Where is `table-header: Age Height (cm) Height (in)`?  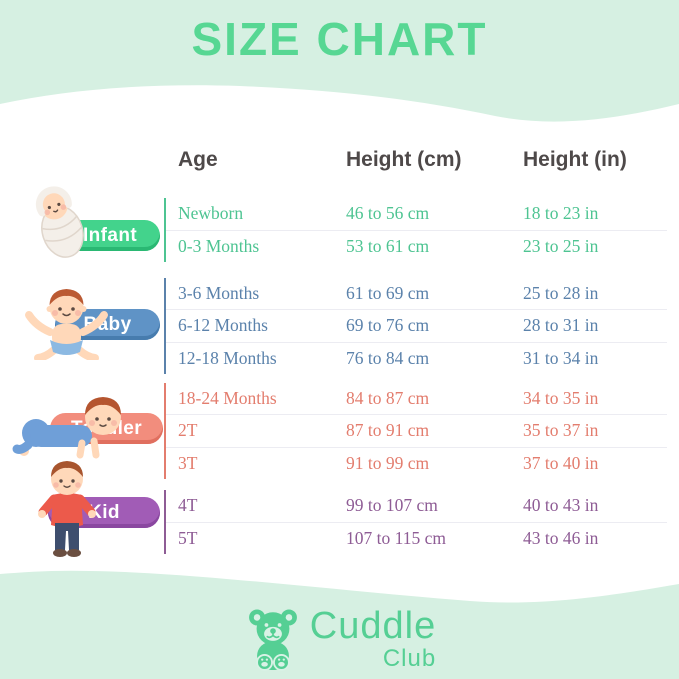
table-header: Age Height (cm) Height (in) is located at coordinates (416, 160).